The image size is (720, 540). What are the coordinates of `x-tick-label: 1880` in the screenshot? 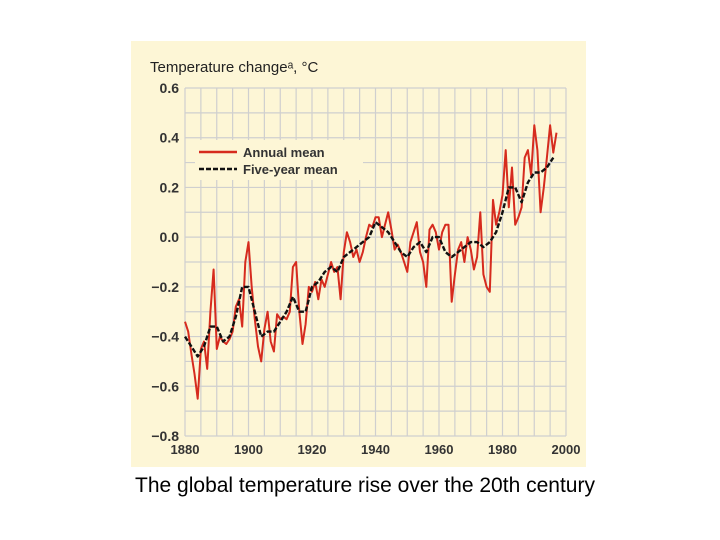 It's located at (185, 449).